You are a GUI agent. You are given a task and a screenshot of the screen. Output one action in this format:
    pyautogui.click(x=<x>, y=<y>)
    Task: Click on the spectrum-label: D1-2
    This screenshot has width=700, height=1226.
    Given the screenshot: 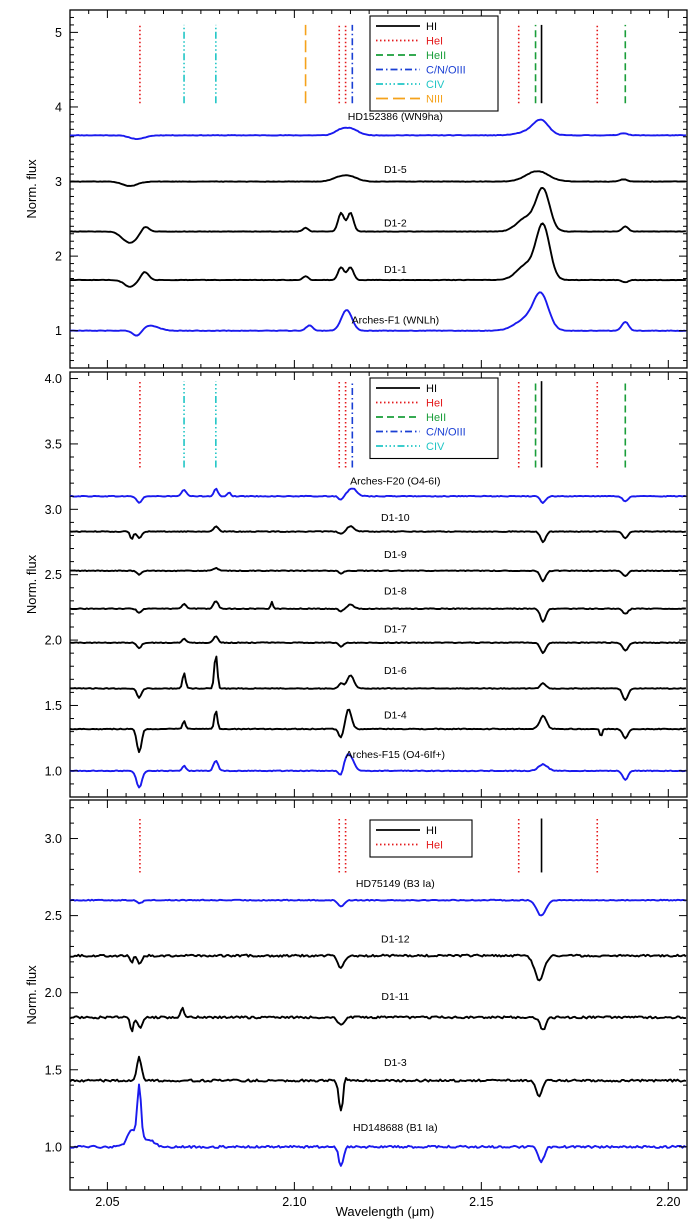 What is the action you would take?
    pyautogui.click(x=395, y=224)
    